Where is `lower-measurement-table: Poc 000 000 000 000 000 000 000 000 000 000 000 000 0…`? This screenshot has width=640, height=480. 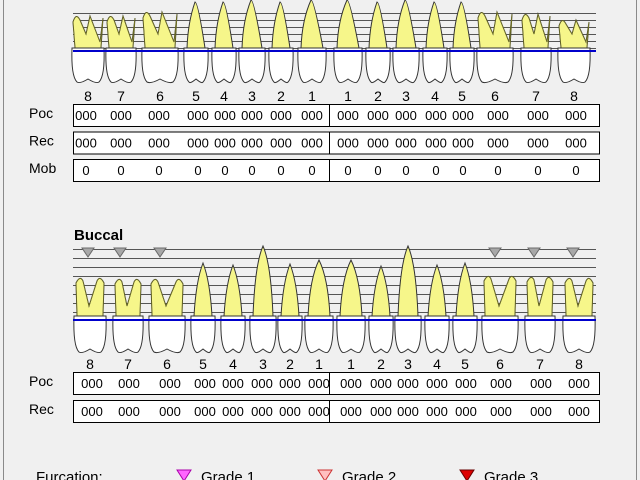
lower-measurement-table: Poc 000 000 000 000 000 000 000 000 000 000 000 000 0… is located at coordinates (314, 397).